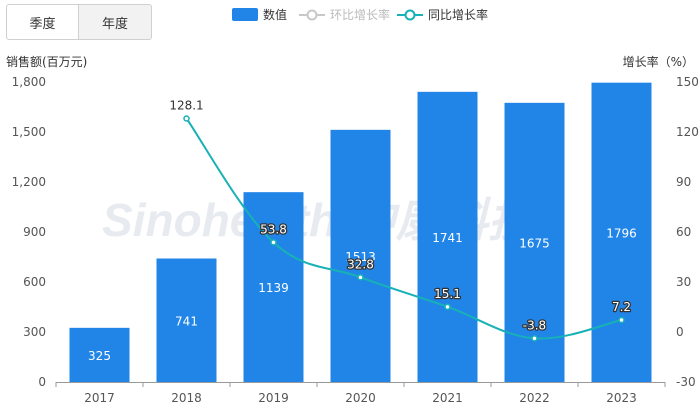 The height and width of the screenshot is (409, 700). What do you see at coordinates (658, 61) in the screenshot?
I see `y-axis-right-title: 增长率（%）` at bounding box center [658, 61].